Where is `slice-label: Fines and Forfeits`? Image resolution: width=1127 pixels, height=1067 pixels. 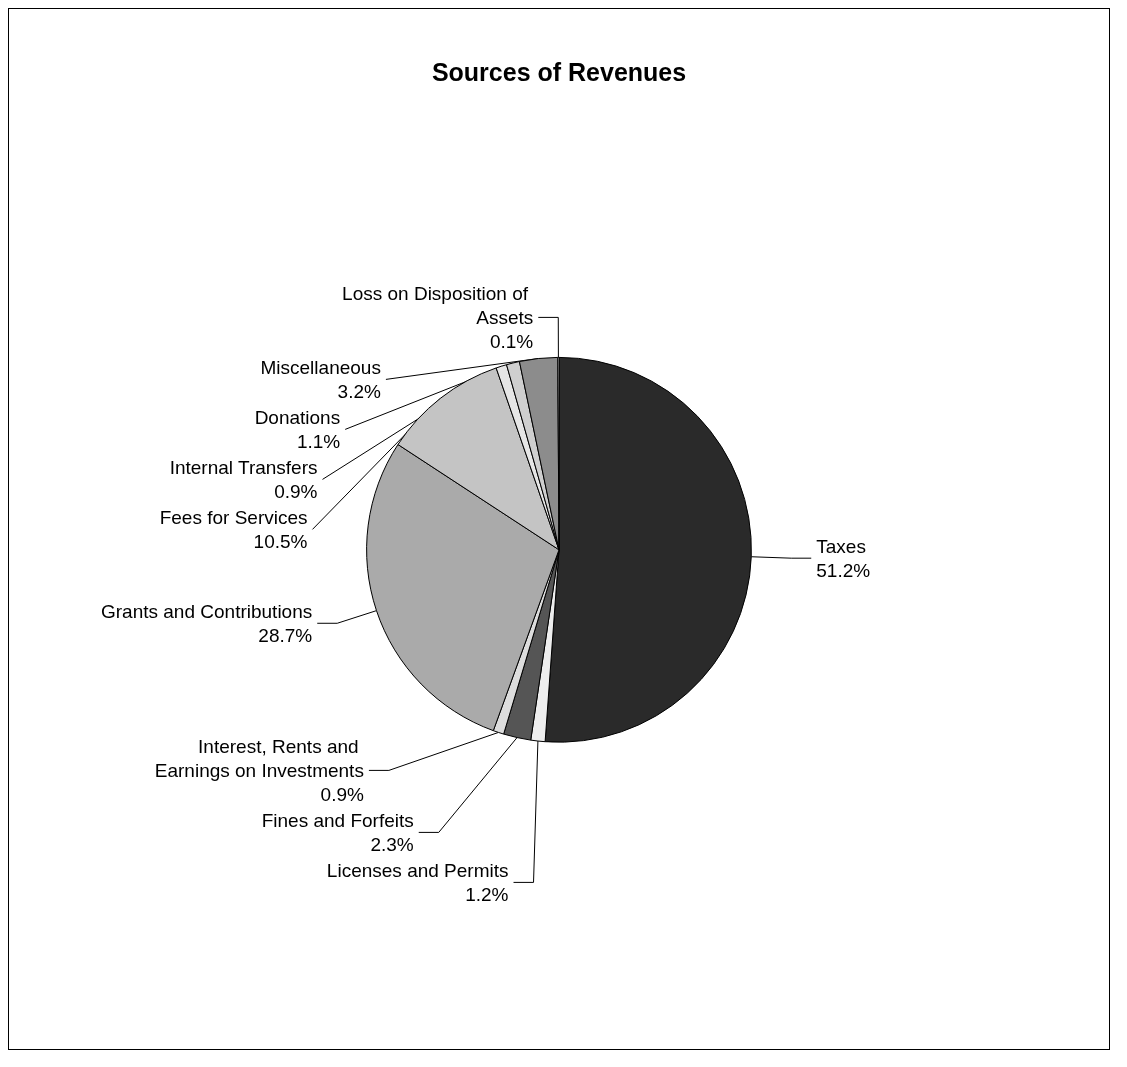 slice-label: Fines and Forfeits is located at coordinates (337, 820).